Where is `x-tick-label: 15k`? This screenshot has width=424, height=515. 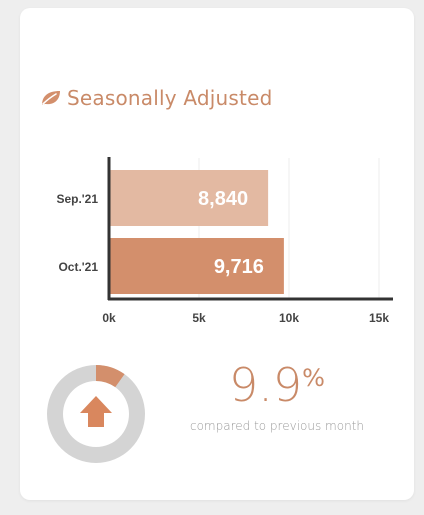 x-tick-label: 15k is located at coordinates (379, 318).